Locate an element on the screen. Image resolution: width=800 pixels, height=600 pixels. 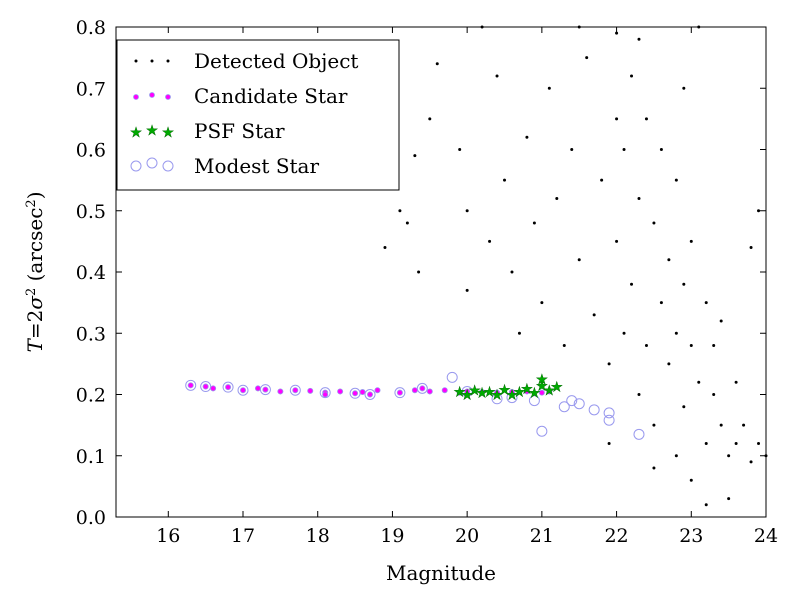
legend-item-modest-star: Modest Star is located at coordinates (224, 166).